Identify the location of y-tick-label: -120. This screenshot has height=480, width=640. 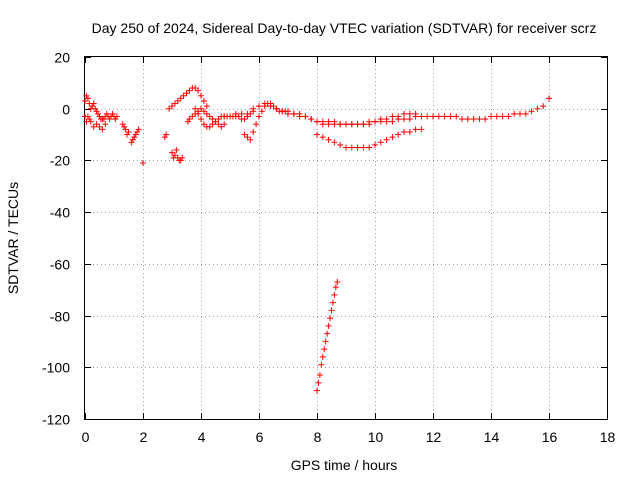
(56, 420).